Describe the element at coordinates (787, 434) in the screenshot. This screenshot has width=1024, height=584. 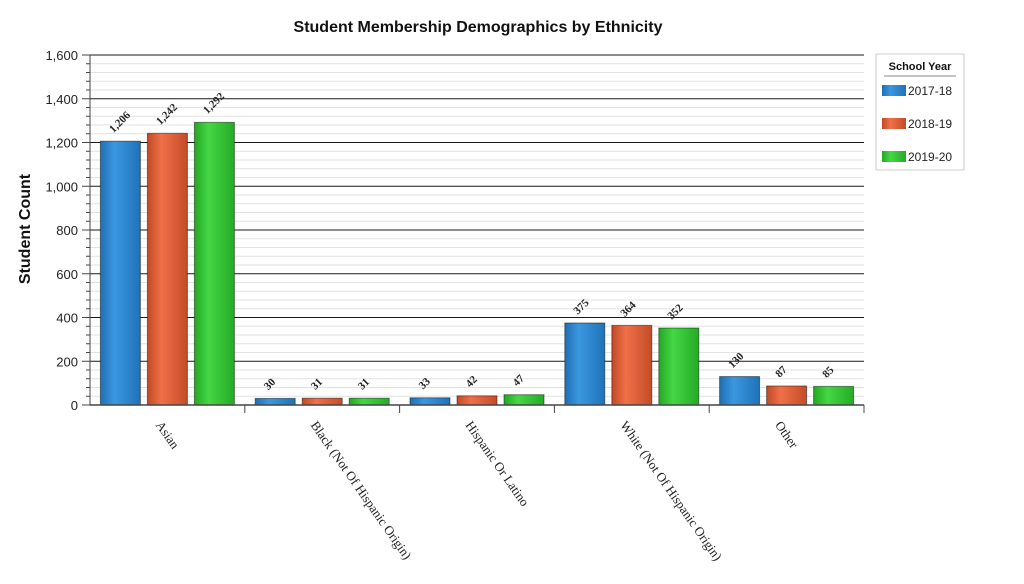
I see `x-tick-label: Other` at that location.